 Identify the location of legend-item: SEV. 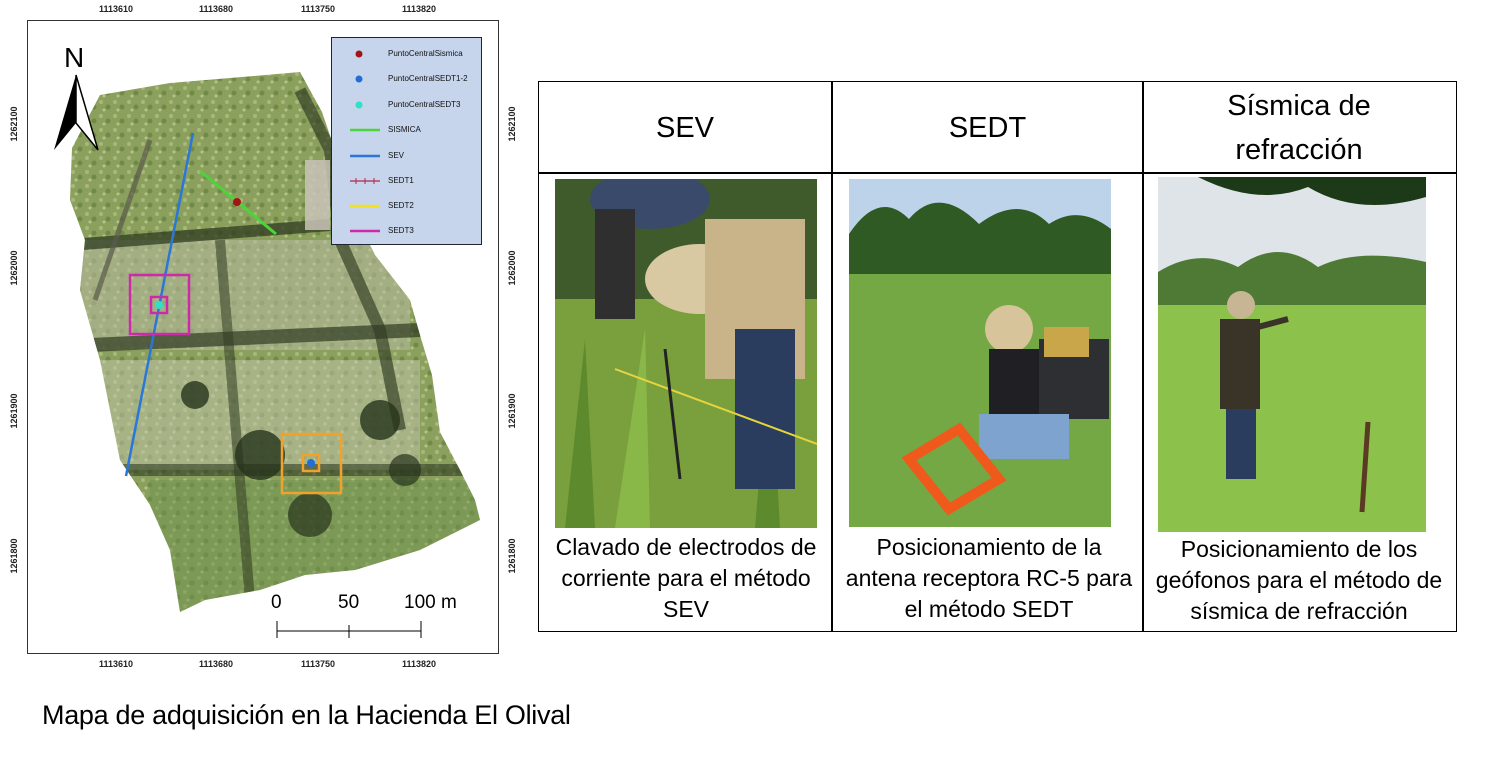
(407, 156).